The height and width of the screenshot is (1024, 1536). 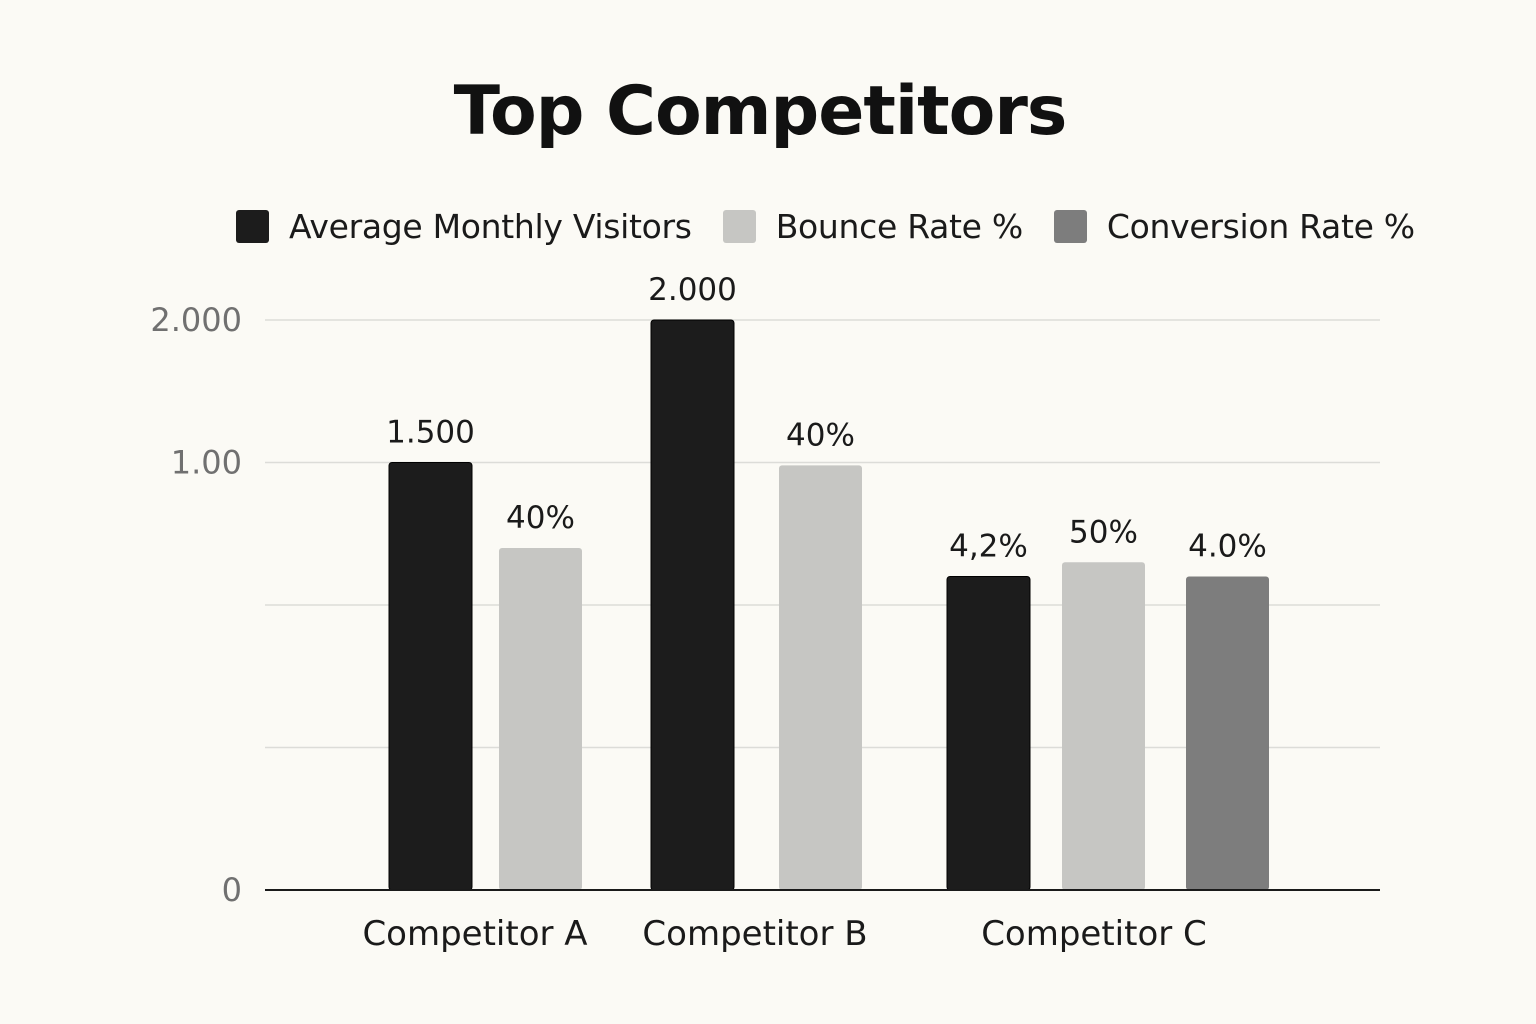 What do you see at coordinates (430, 433) in the screenshot?
I see `data-label-series0-cat0: 1.500` at bounding box center [430, 433].